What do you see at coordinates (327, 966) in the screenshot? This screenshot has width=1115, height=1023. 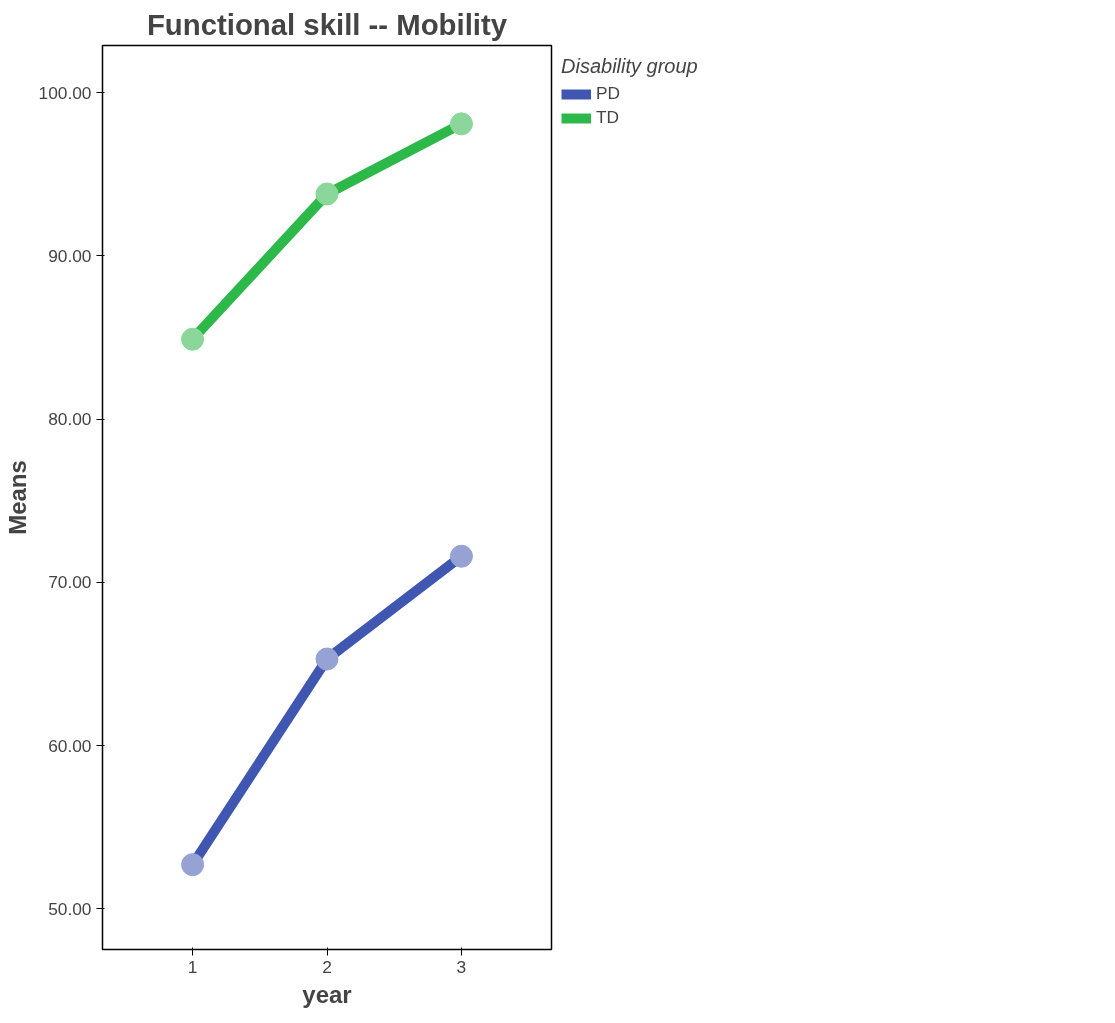 I see `x-tick-label: 2` at bounding box center [327, 966].